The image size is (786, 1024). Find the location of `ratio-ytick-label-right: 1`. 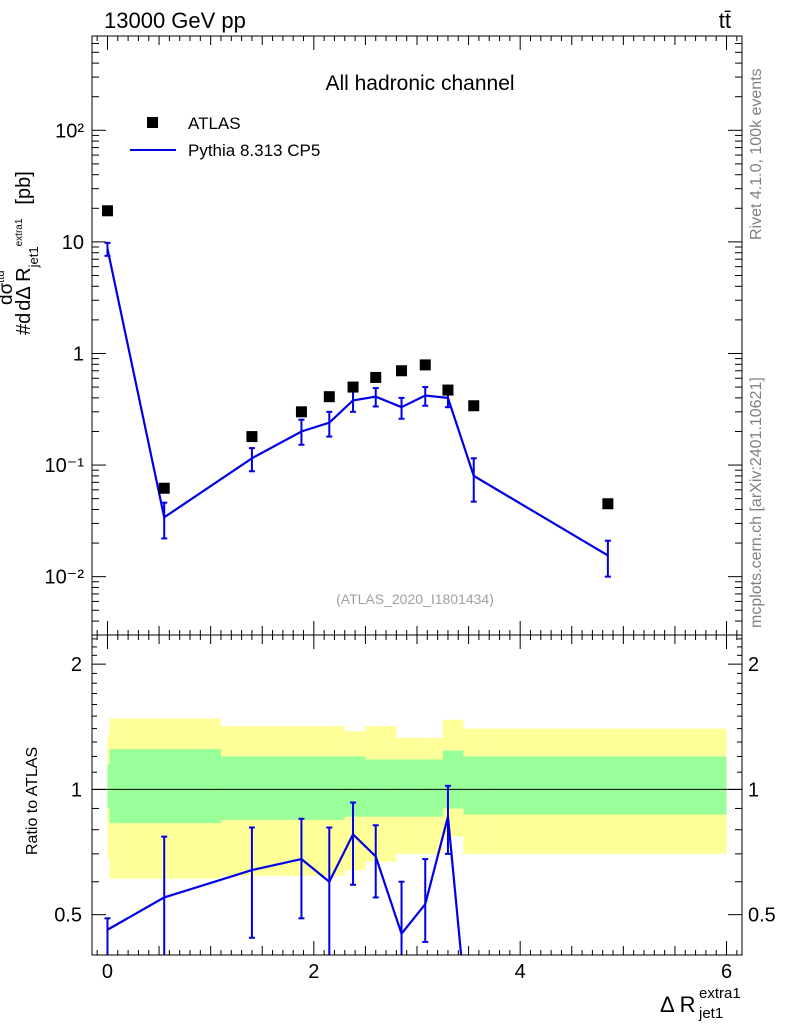

ratio-ytick-label-right: 1 is located at coordinates (753, 790).